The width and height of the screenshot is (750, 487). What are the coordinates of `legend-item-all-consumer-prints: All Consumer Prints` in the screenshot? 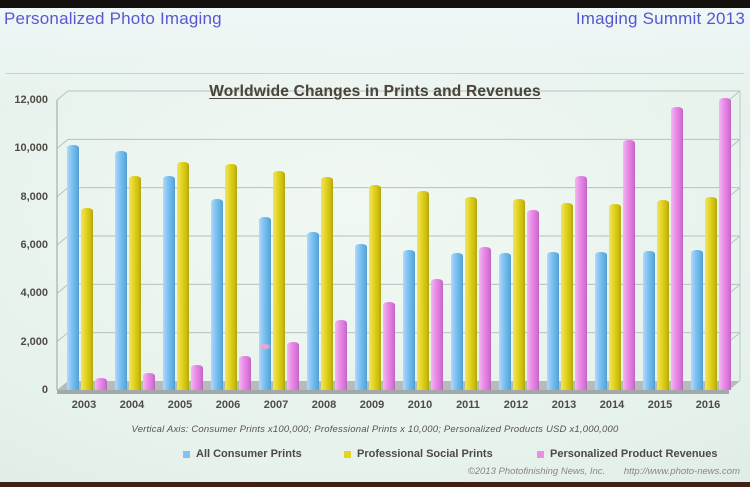 It's located at (242, 454).